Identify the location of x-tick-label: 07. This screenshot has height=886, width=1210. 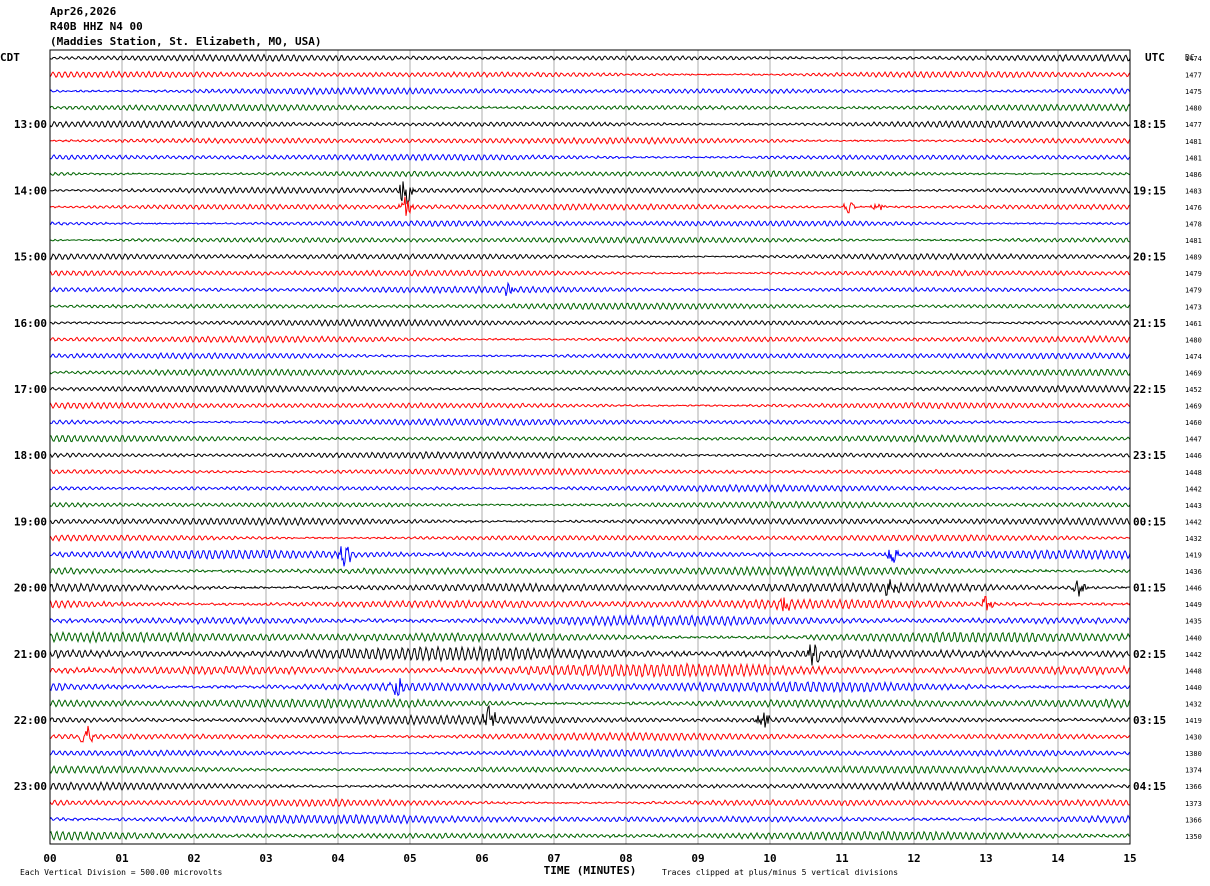
(553, 858).